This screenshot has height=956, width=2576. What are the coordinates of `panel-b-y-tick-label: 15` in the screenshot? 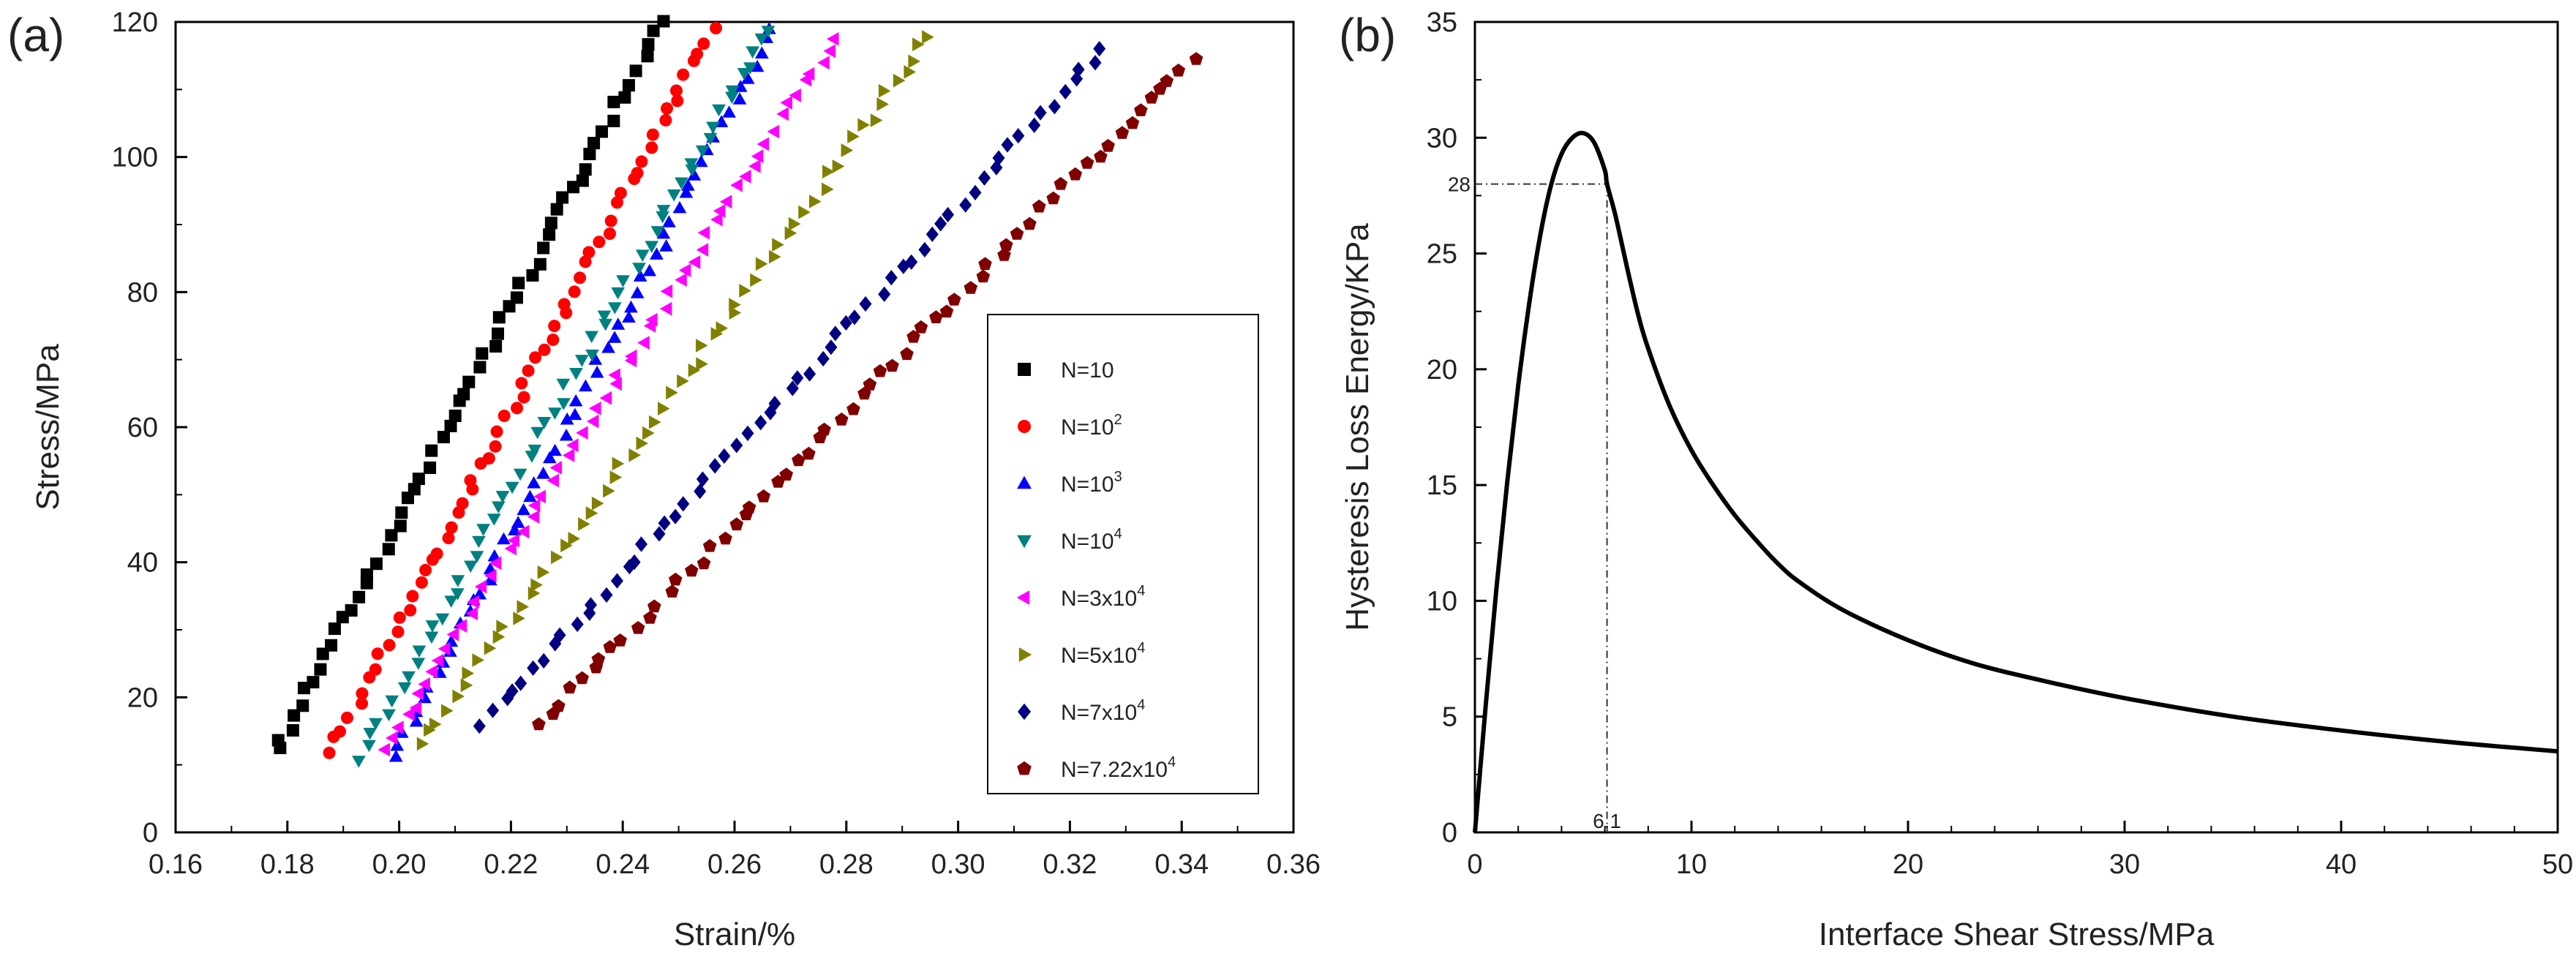 It's located at (1442, 485).